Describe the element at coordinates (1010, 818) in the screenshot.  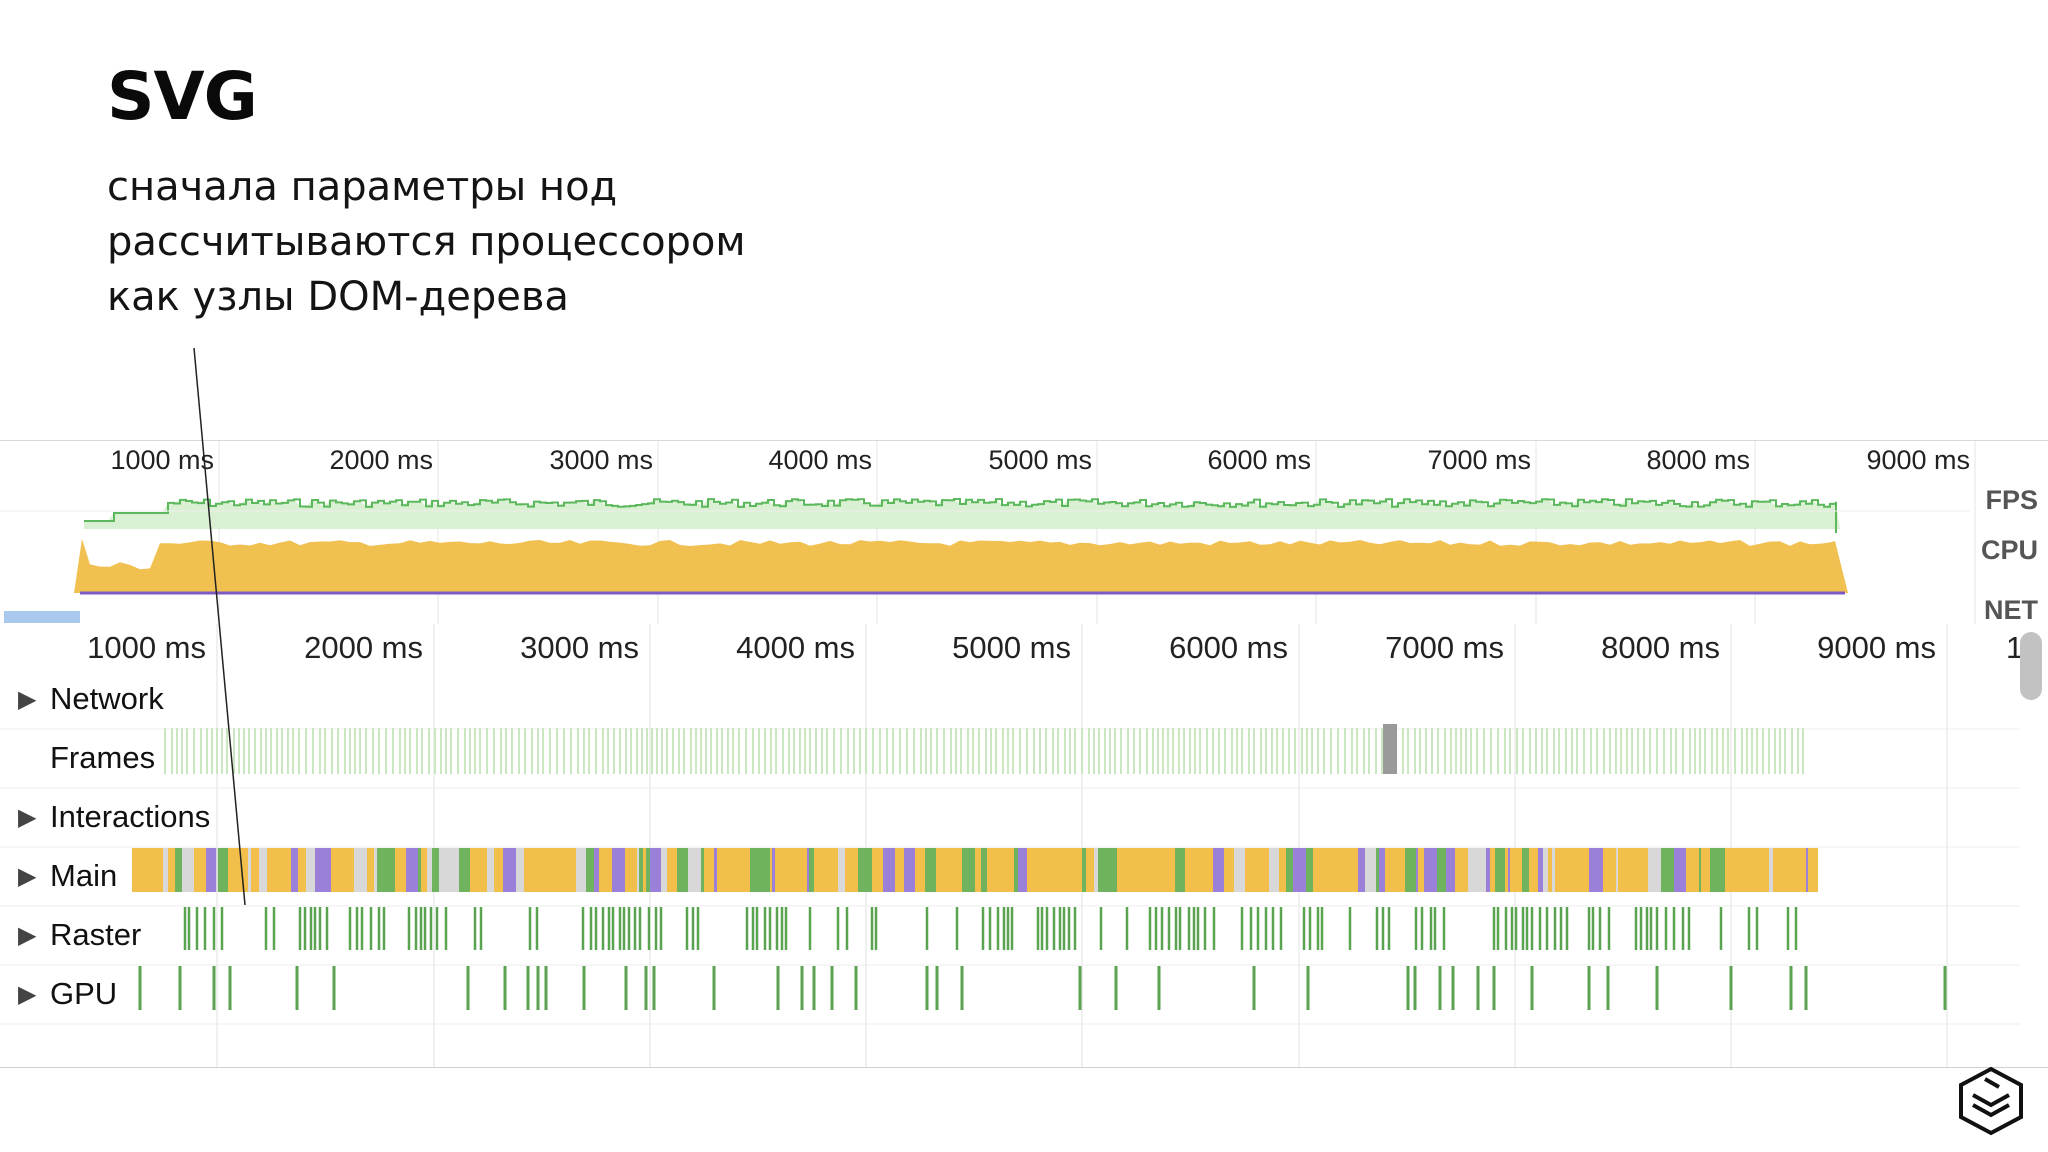
I see `track-interactions: ▶ Interactions` at that location.